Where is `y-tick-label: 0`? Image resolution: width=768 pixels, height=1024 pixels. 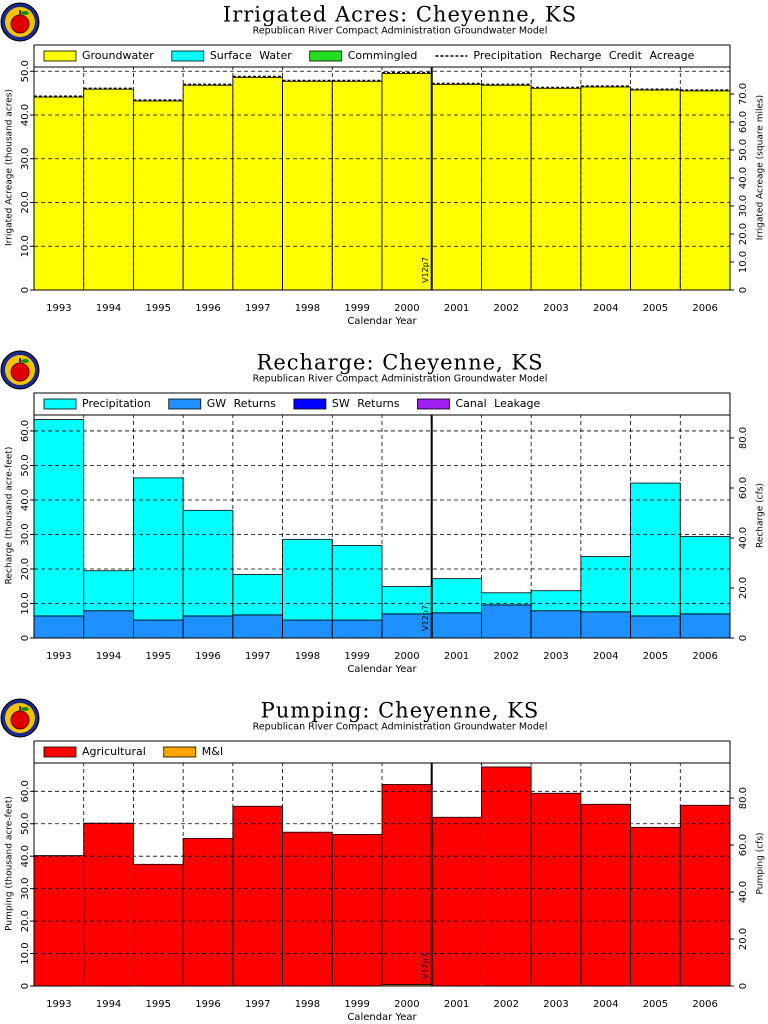
y-tick-label: 0 is located at coordinates (25, 986).